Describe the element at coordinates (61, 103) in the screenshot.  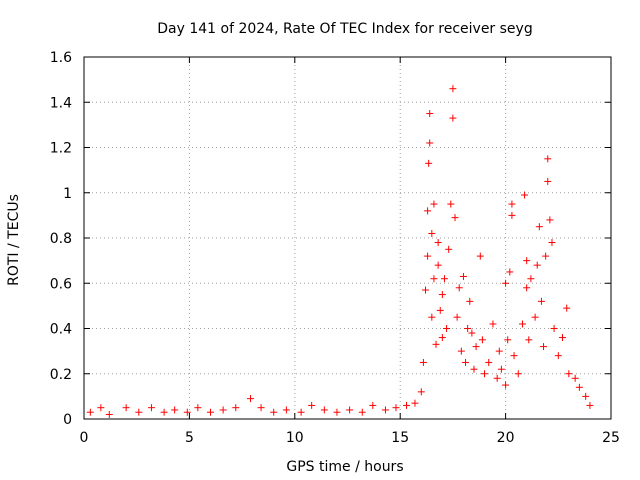
I see `y-tick-label: 1.4` at that location.